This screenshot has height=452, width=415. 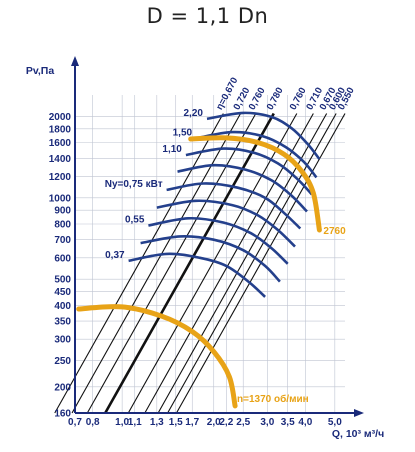 What do you see at coordinates (40, 71) in the screenshot?
I see `y-axis-label: Pv,Па` at bounding box center [40, 71].